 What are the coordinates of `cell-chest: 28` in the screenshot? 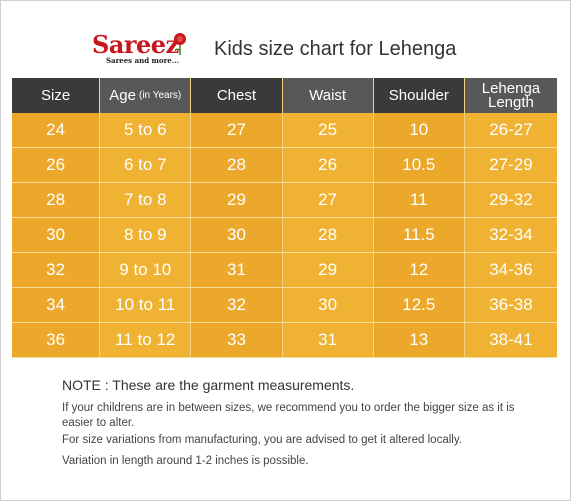 It's located at (237, 165).